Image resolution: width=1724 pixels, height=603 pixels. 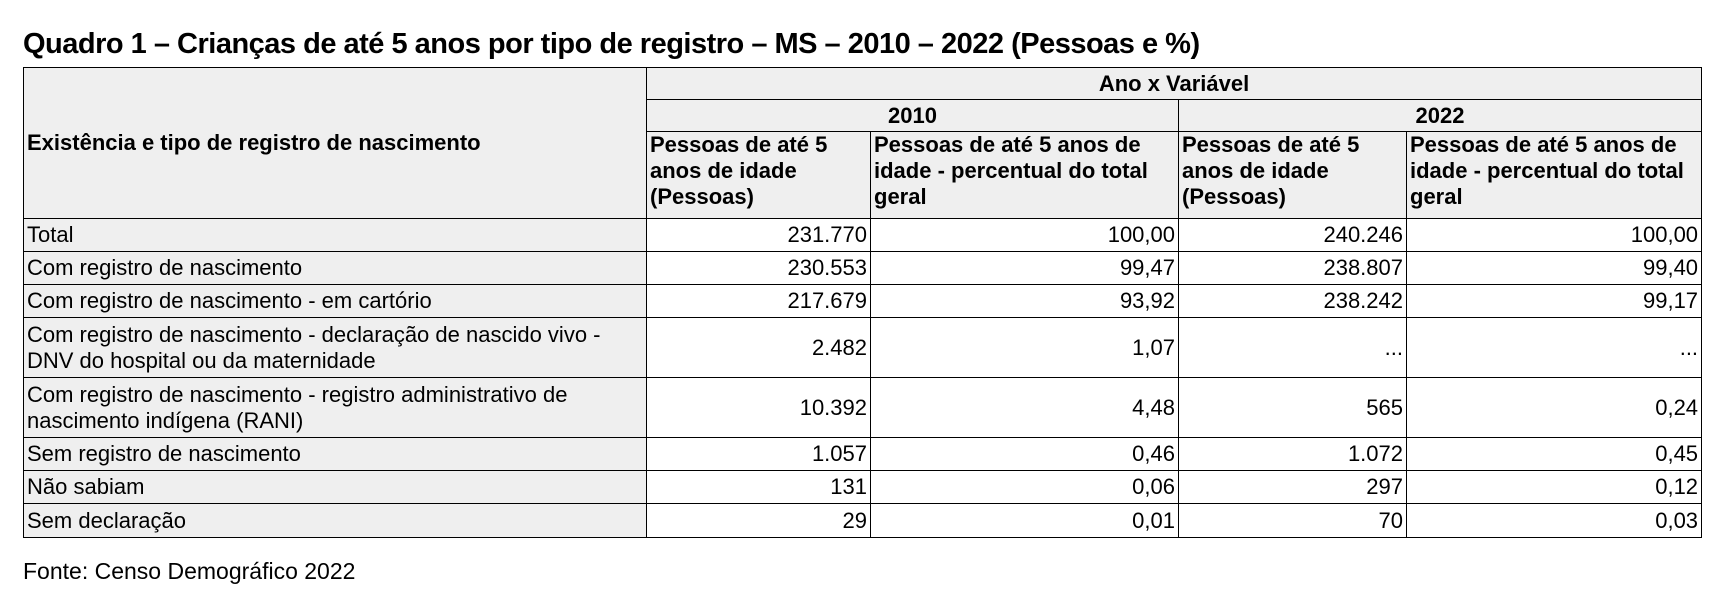 What do you see at coordinates (1292, 268) in the screenshot?
I see `value-cell: 238.807` at bounding box center [1292, 268].